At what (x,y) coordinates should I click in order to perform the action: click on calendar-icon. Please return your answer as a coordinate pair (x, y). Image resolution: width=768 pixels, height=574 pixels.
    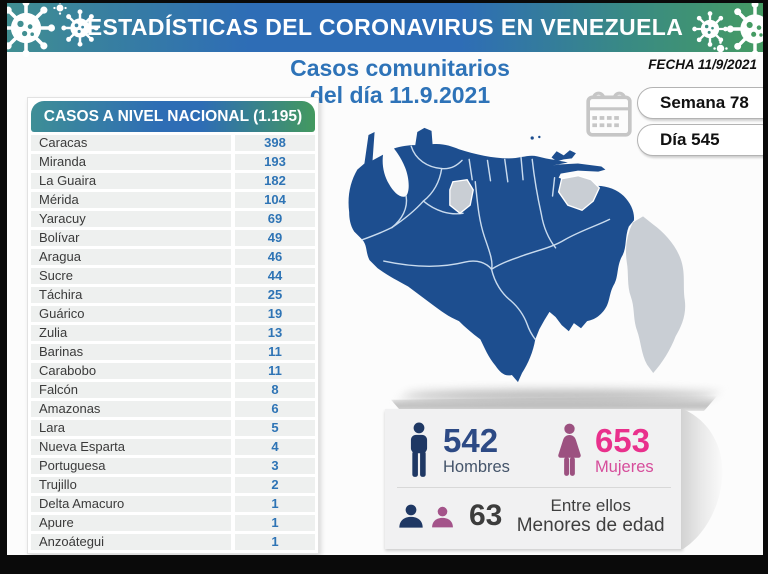
    Looking at the image, I should click on (609, 114).